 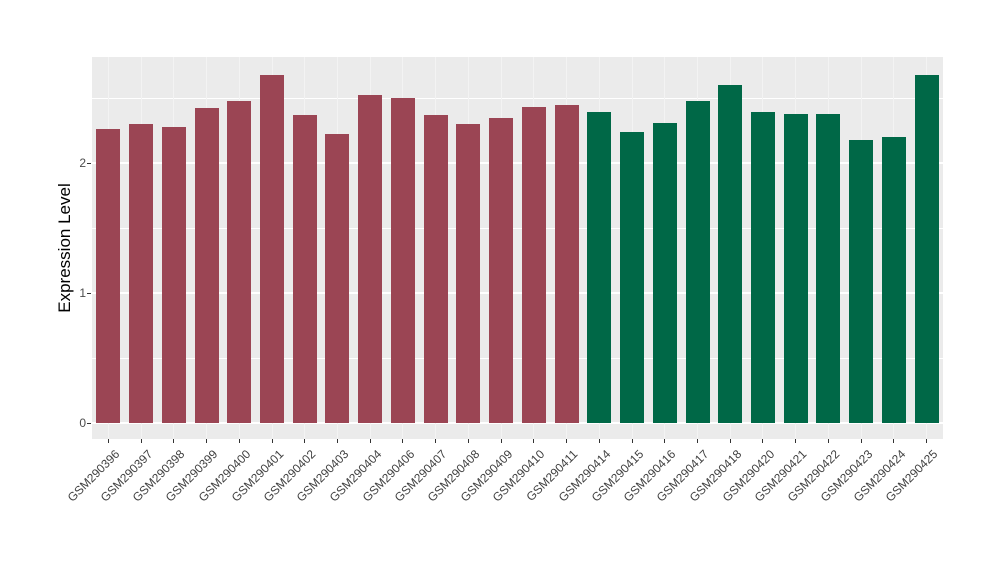 What do you see at coordinates (893, 280) in the screenshot?
I see `bar-GSM290424` at bounding box center [893, 280].